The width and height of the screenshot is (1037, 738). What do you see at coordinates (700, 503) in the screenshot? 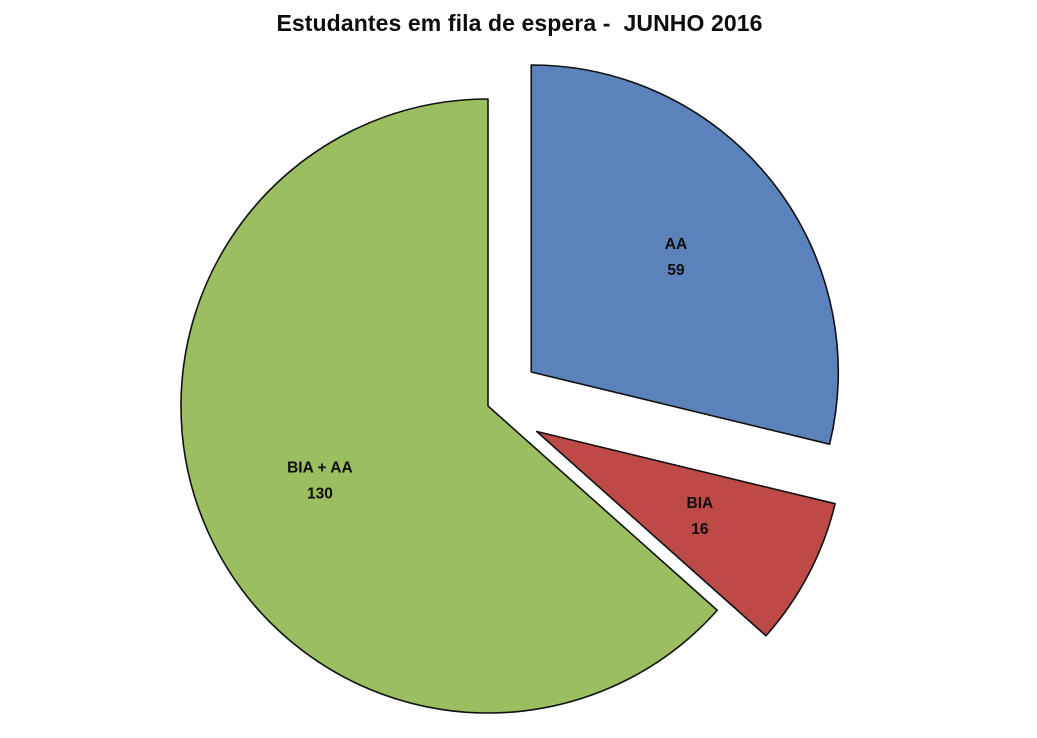
I see `pie-slice-label-bia: BIA` at bounding box center [700, 503].